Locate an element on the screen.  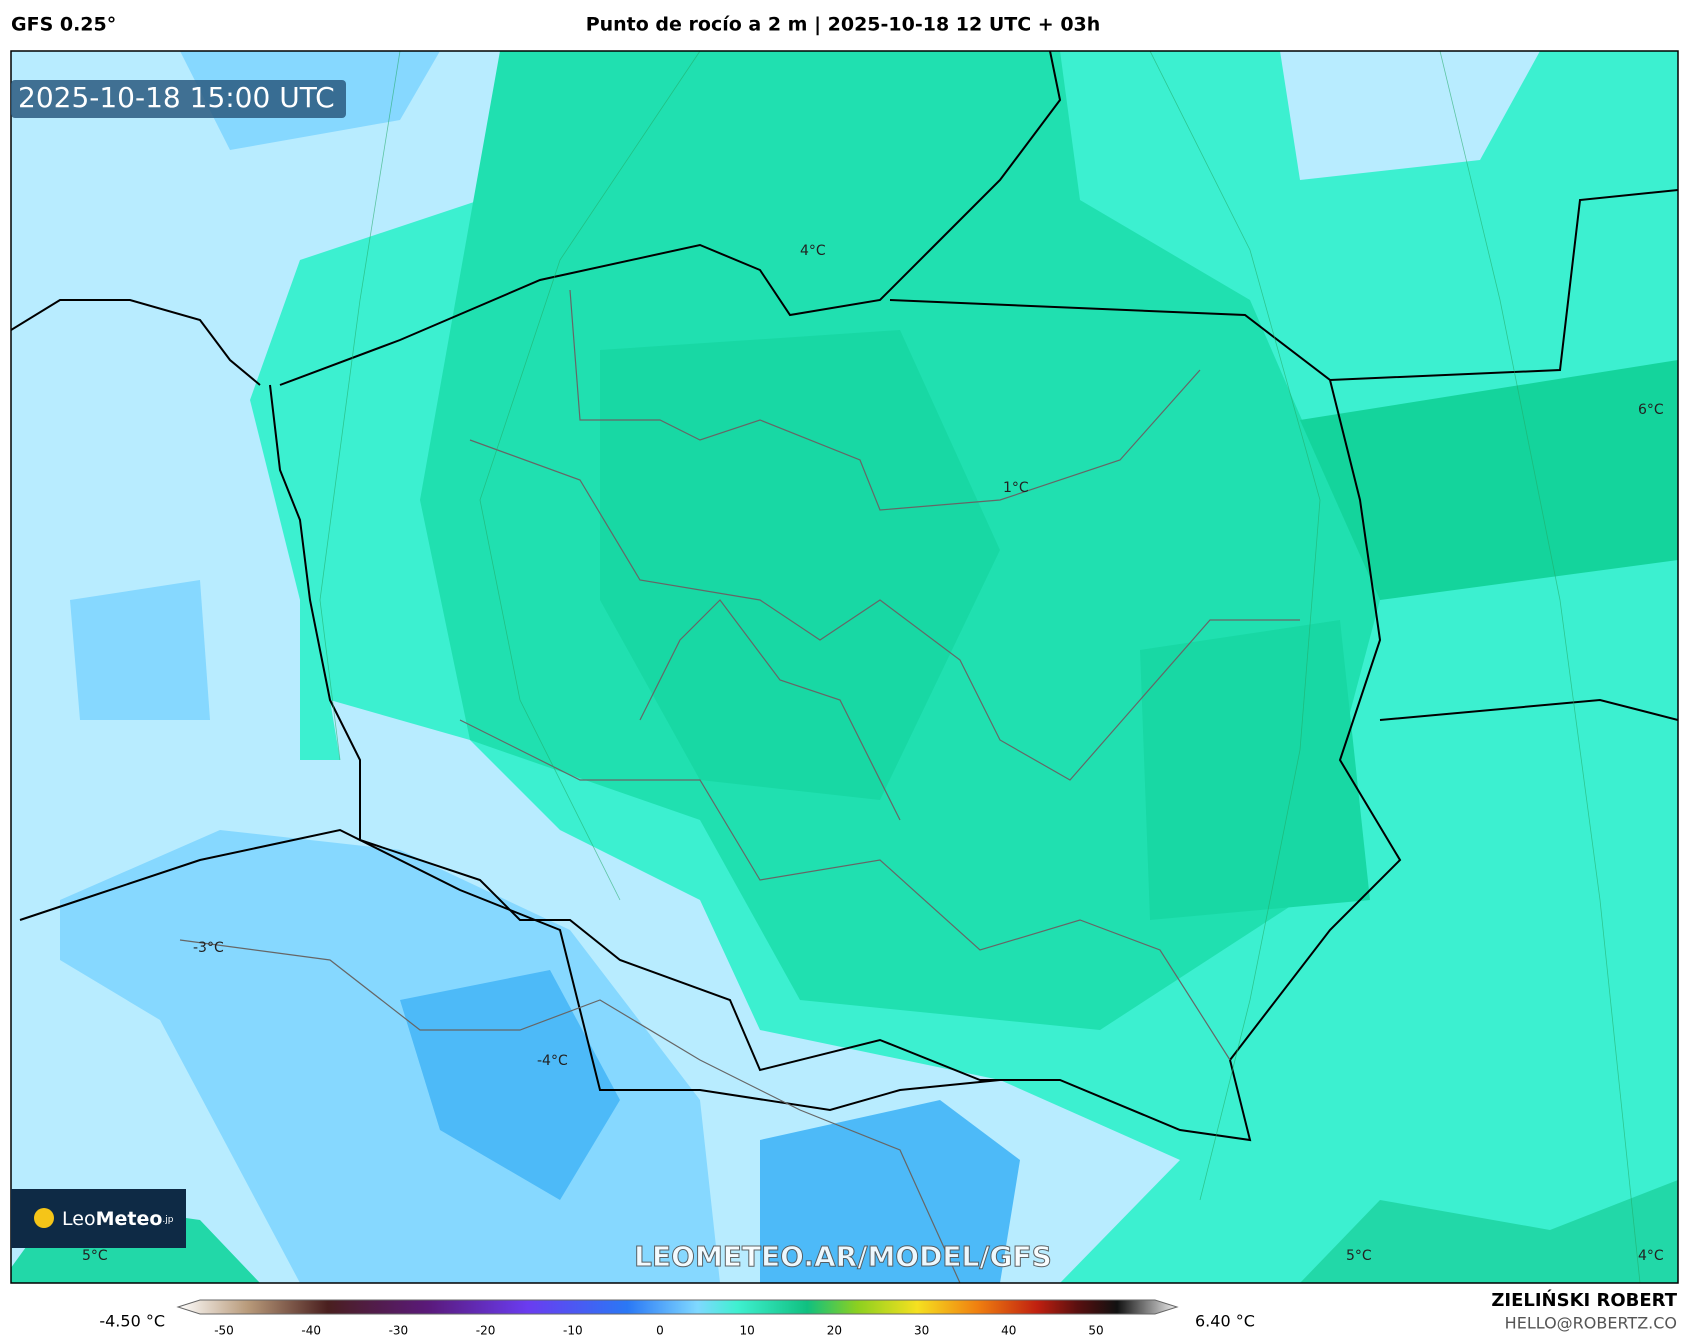
colorbar-tick-label: -20 is located at coordinates (486, 1331).